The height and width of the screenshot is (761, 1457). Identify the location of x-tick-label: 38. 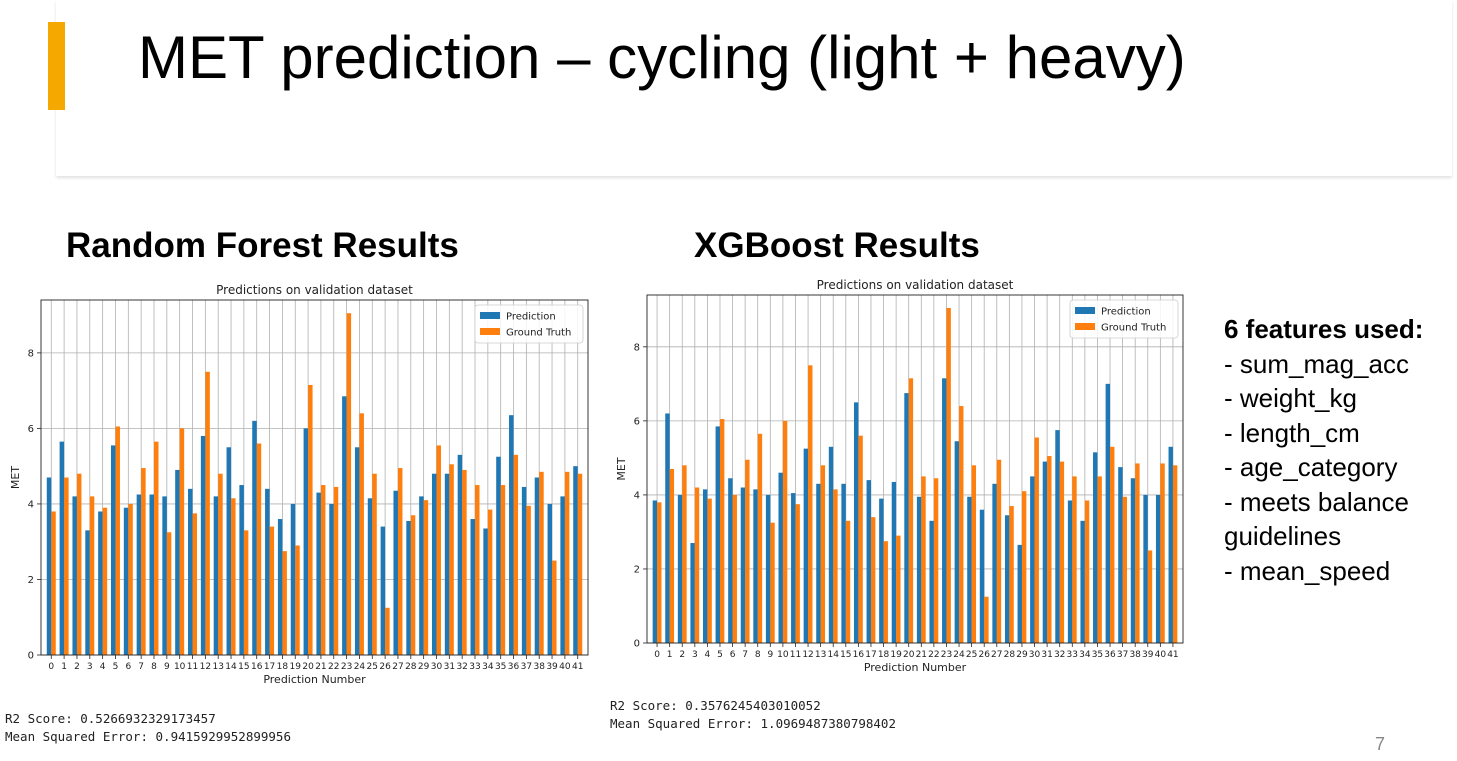
(539, 667).